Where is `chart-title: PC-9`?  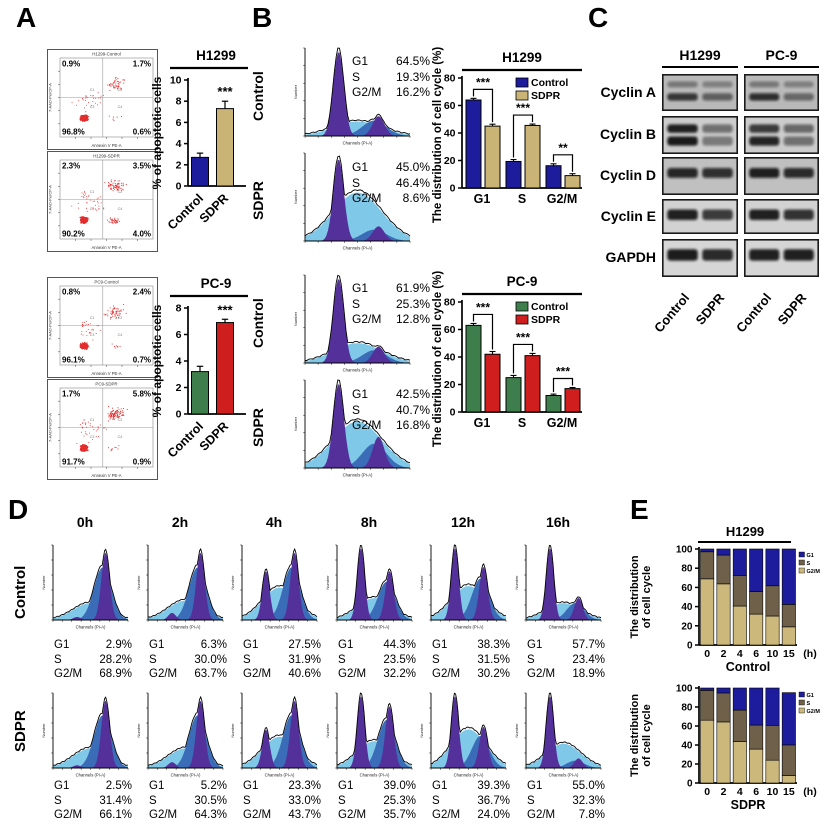
chart-title: PC-9 is located at coordinates (216, 283).